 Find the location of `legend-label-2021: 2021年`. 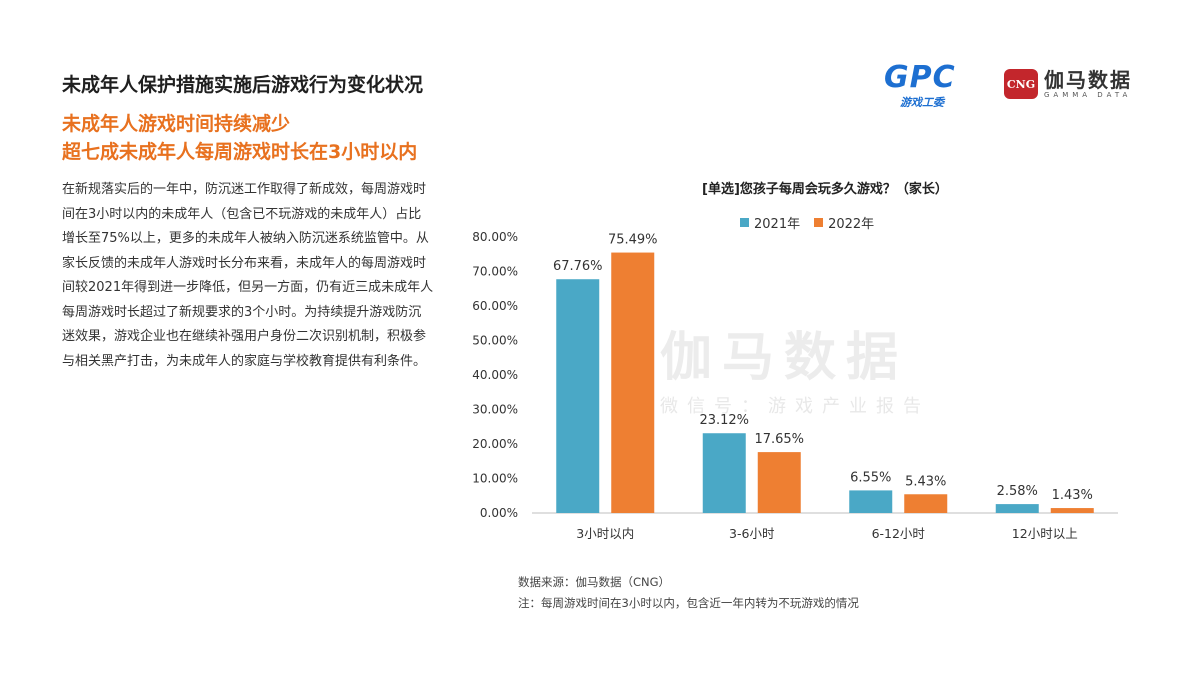

legend-label-2021: 2021年 is located at coordinates (777, 224).